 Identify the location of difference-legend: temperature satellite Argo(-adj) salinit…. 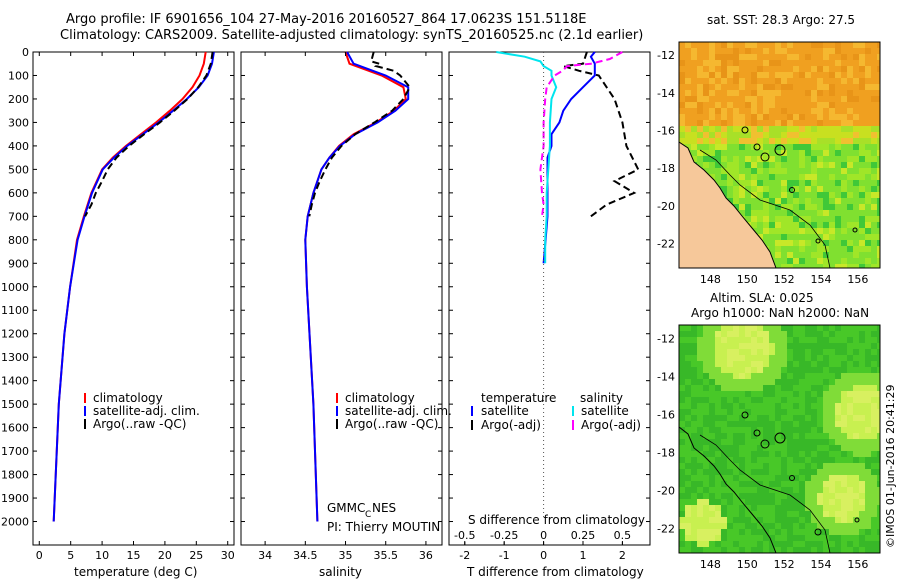
(556, 411).